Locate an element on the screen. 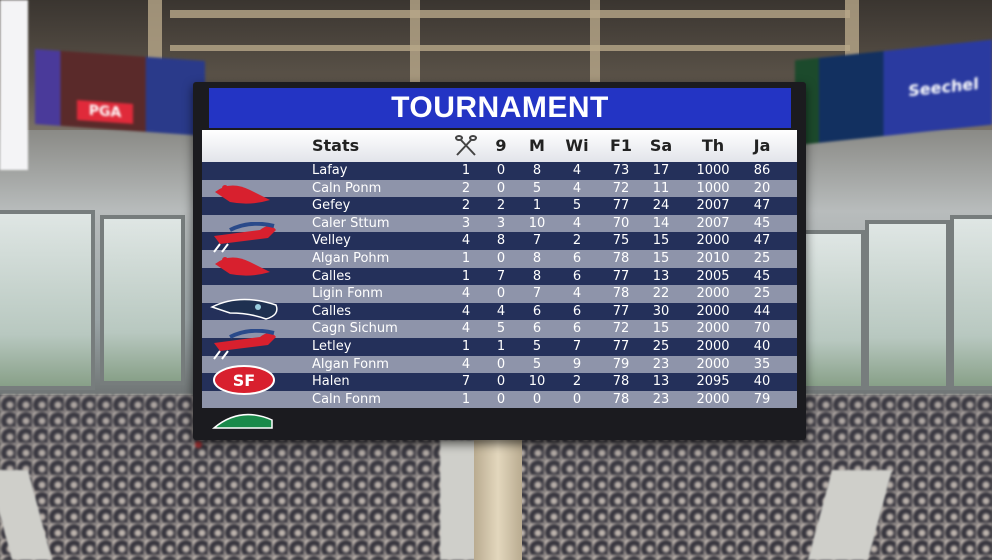 The image size is (992, 560). table-row: Cagn Sichum 4 5 6 6 72 15 2000 70 is located at coordinates (499, 329).